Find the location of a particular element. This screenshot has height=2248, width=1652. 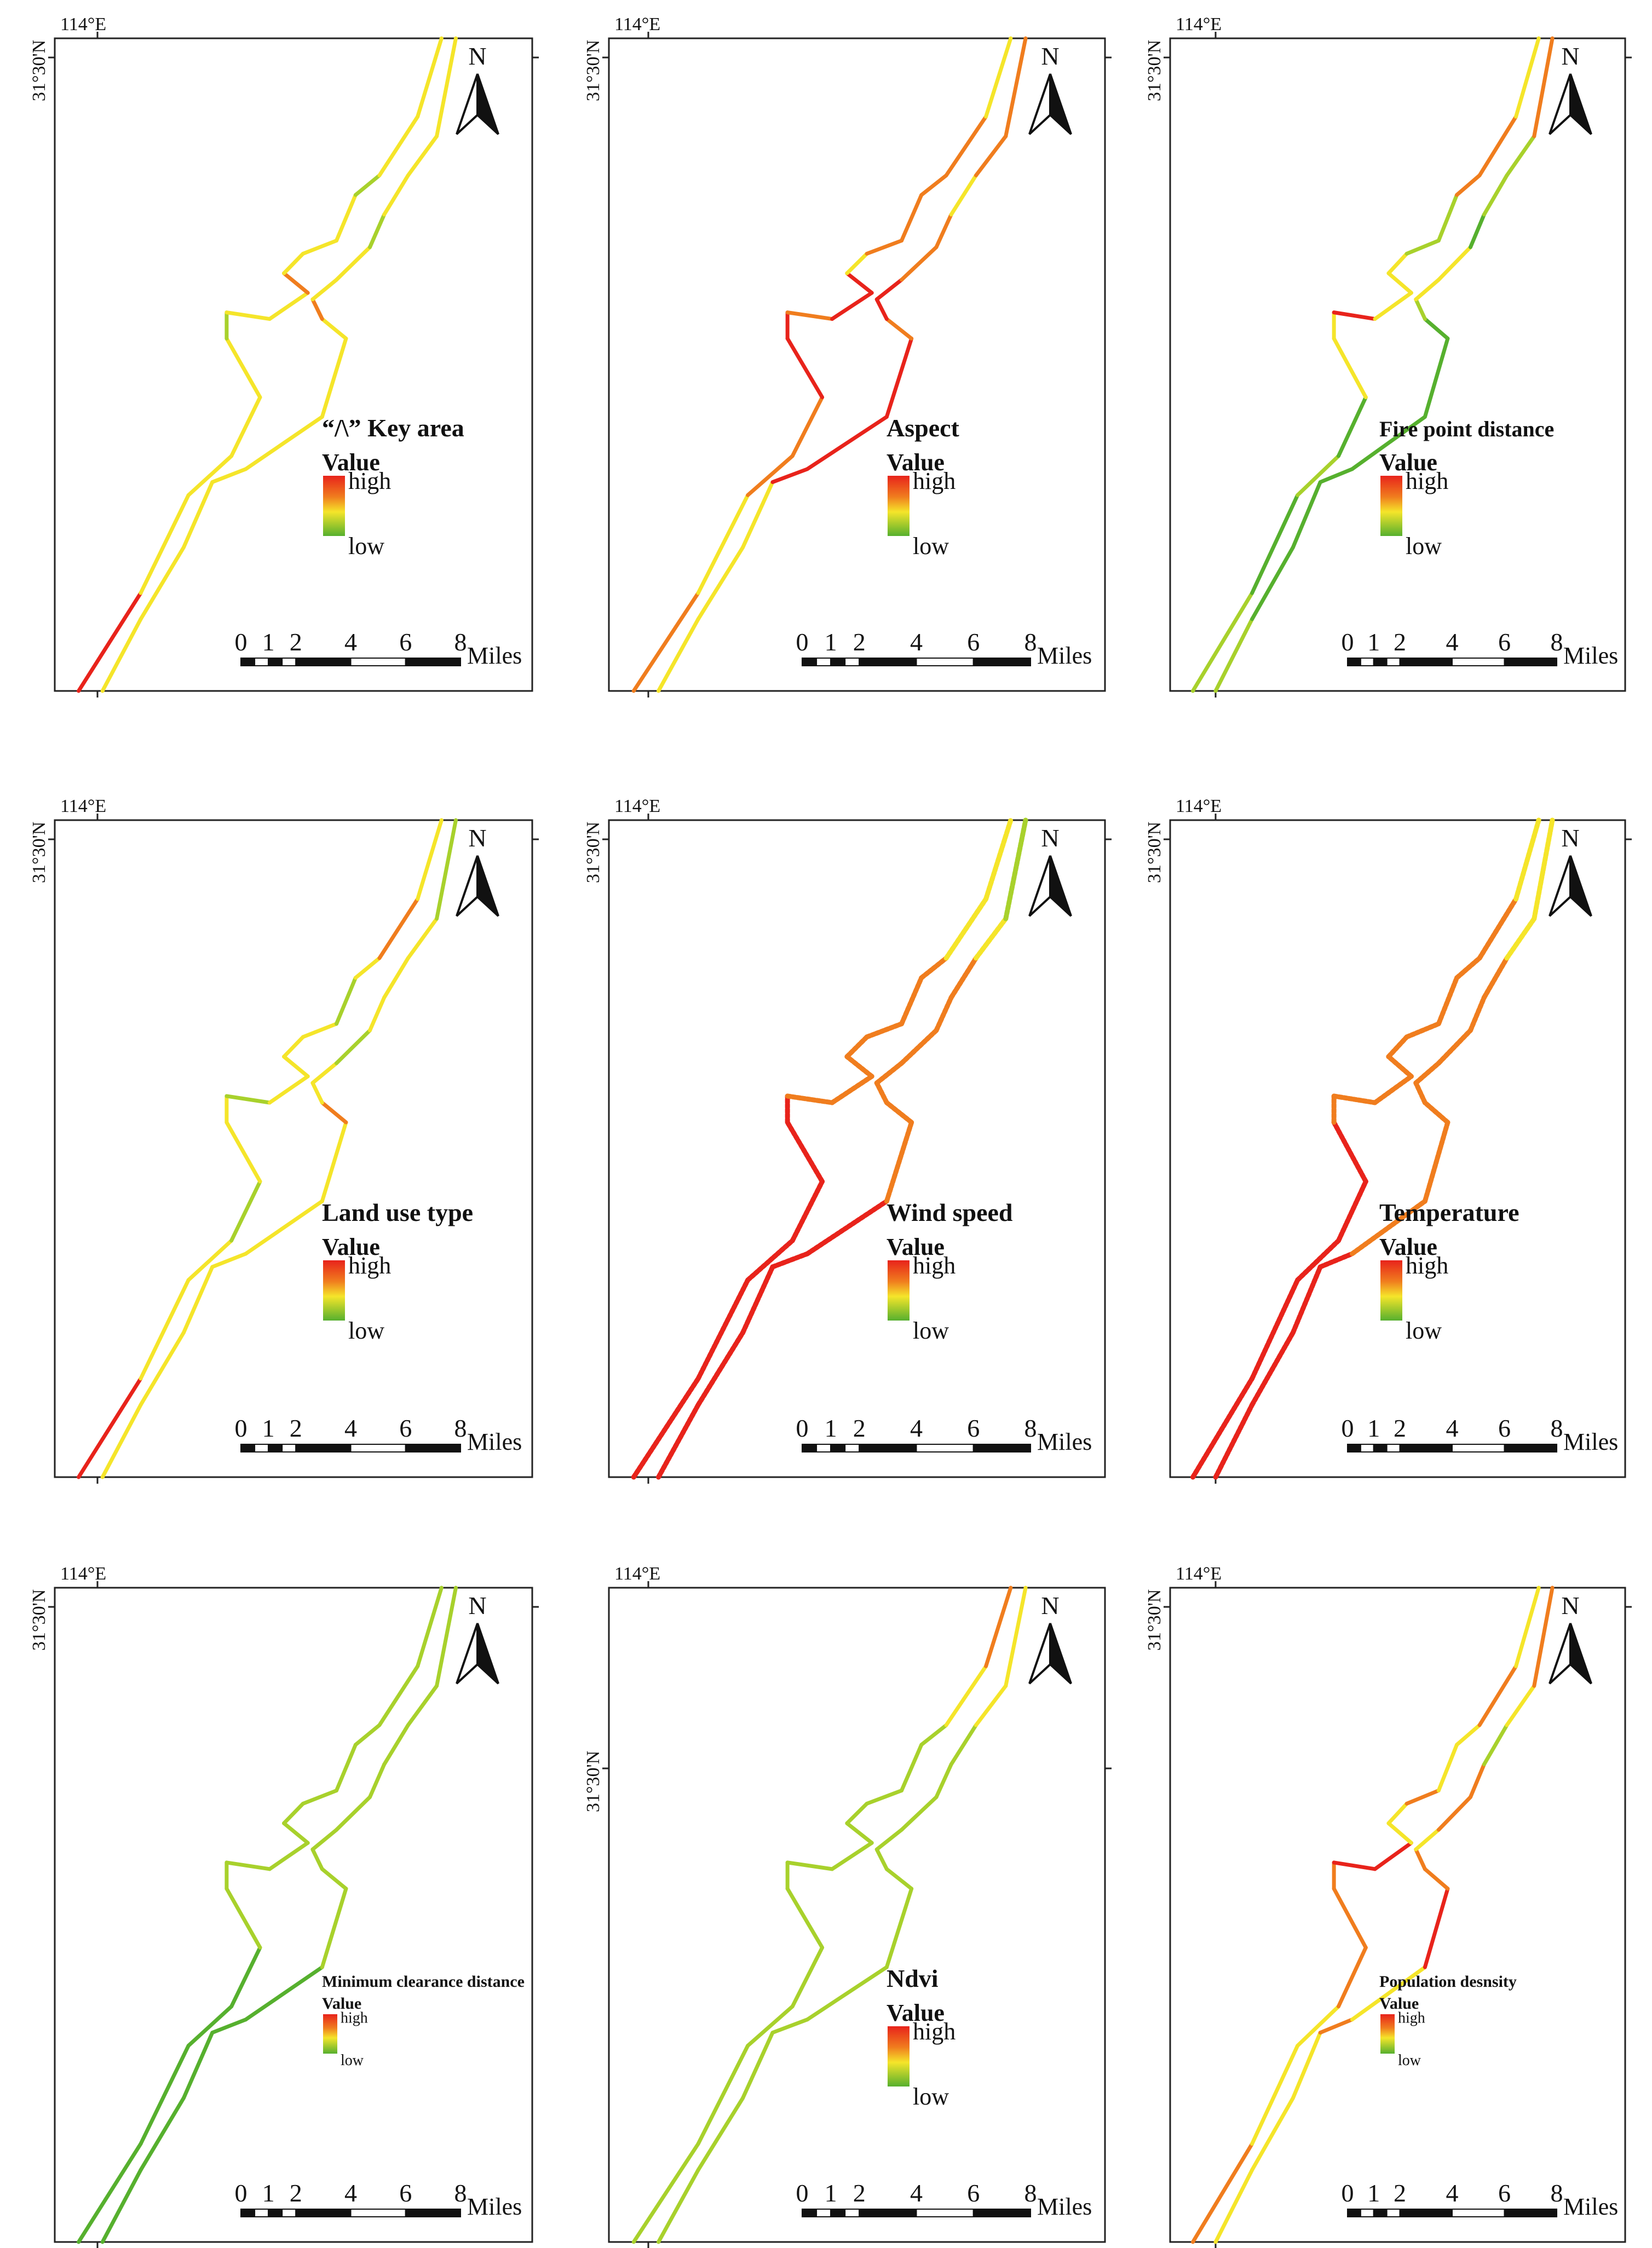

longitude-label: 114°E is located at coordinates (1199, 24).